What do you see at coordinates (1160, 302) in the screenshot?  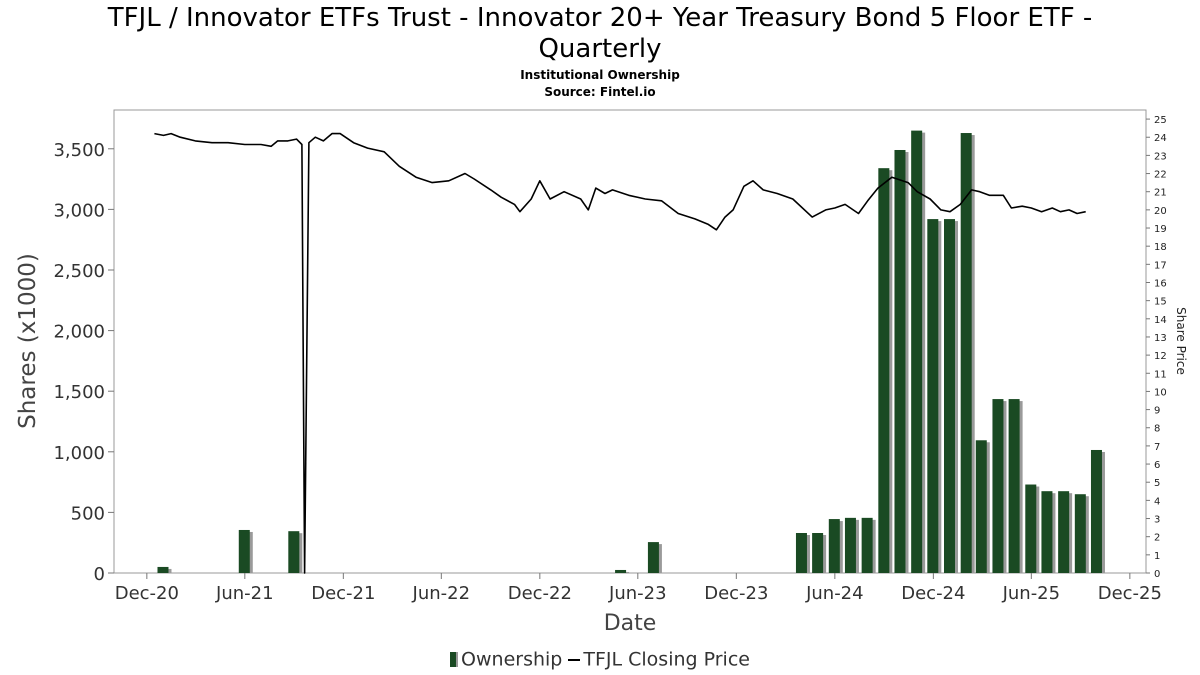 I see `y2-tick-label: 15` at bounding box center [1160, 302].